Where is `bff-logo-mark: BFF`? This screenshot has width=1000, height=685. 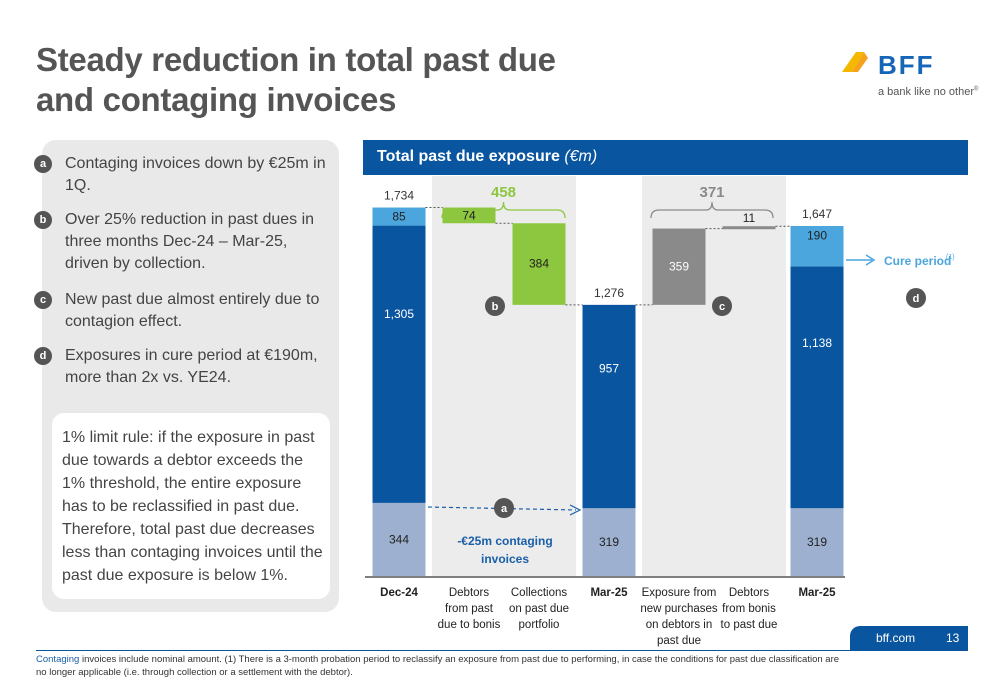
bff-logo-mark: BFF is located at coordinates (888, 65).